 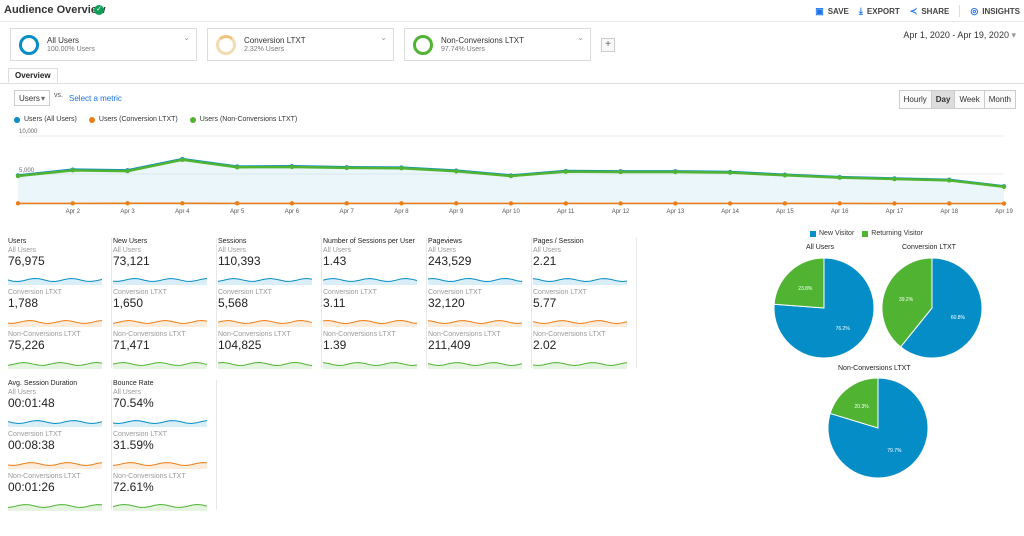 I want to click on x-axis-tick: Apr 19, so click(x=1004, y=212).